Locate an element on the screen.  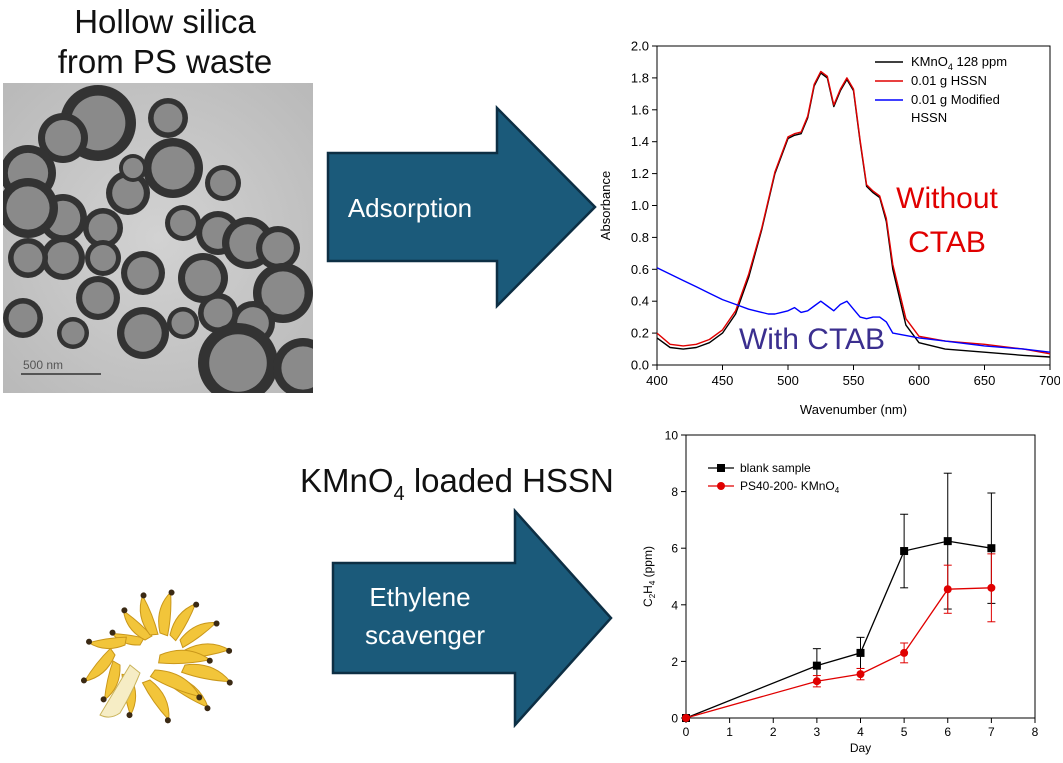
legend-label-0: blank sample is located at coordinates (775, 468).